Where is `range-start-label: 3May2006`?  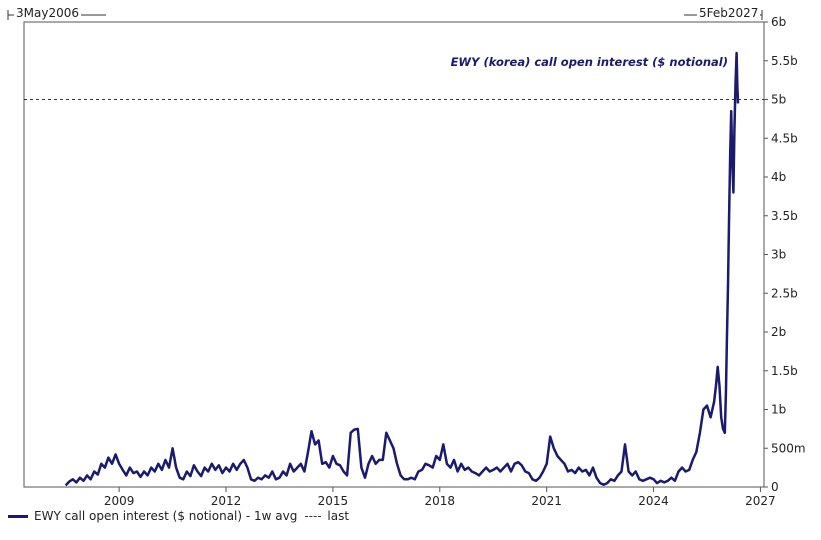 range-start-label: 3May2006 is located at coordinates (47, 13).